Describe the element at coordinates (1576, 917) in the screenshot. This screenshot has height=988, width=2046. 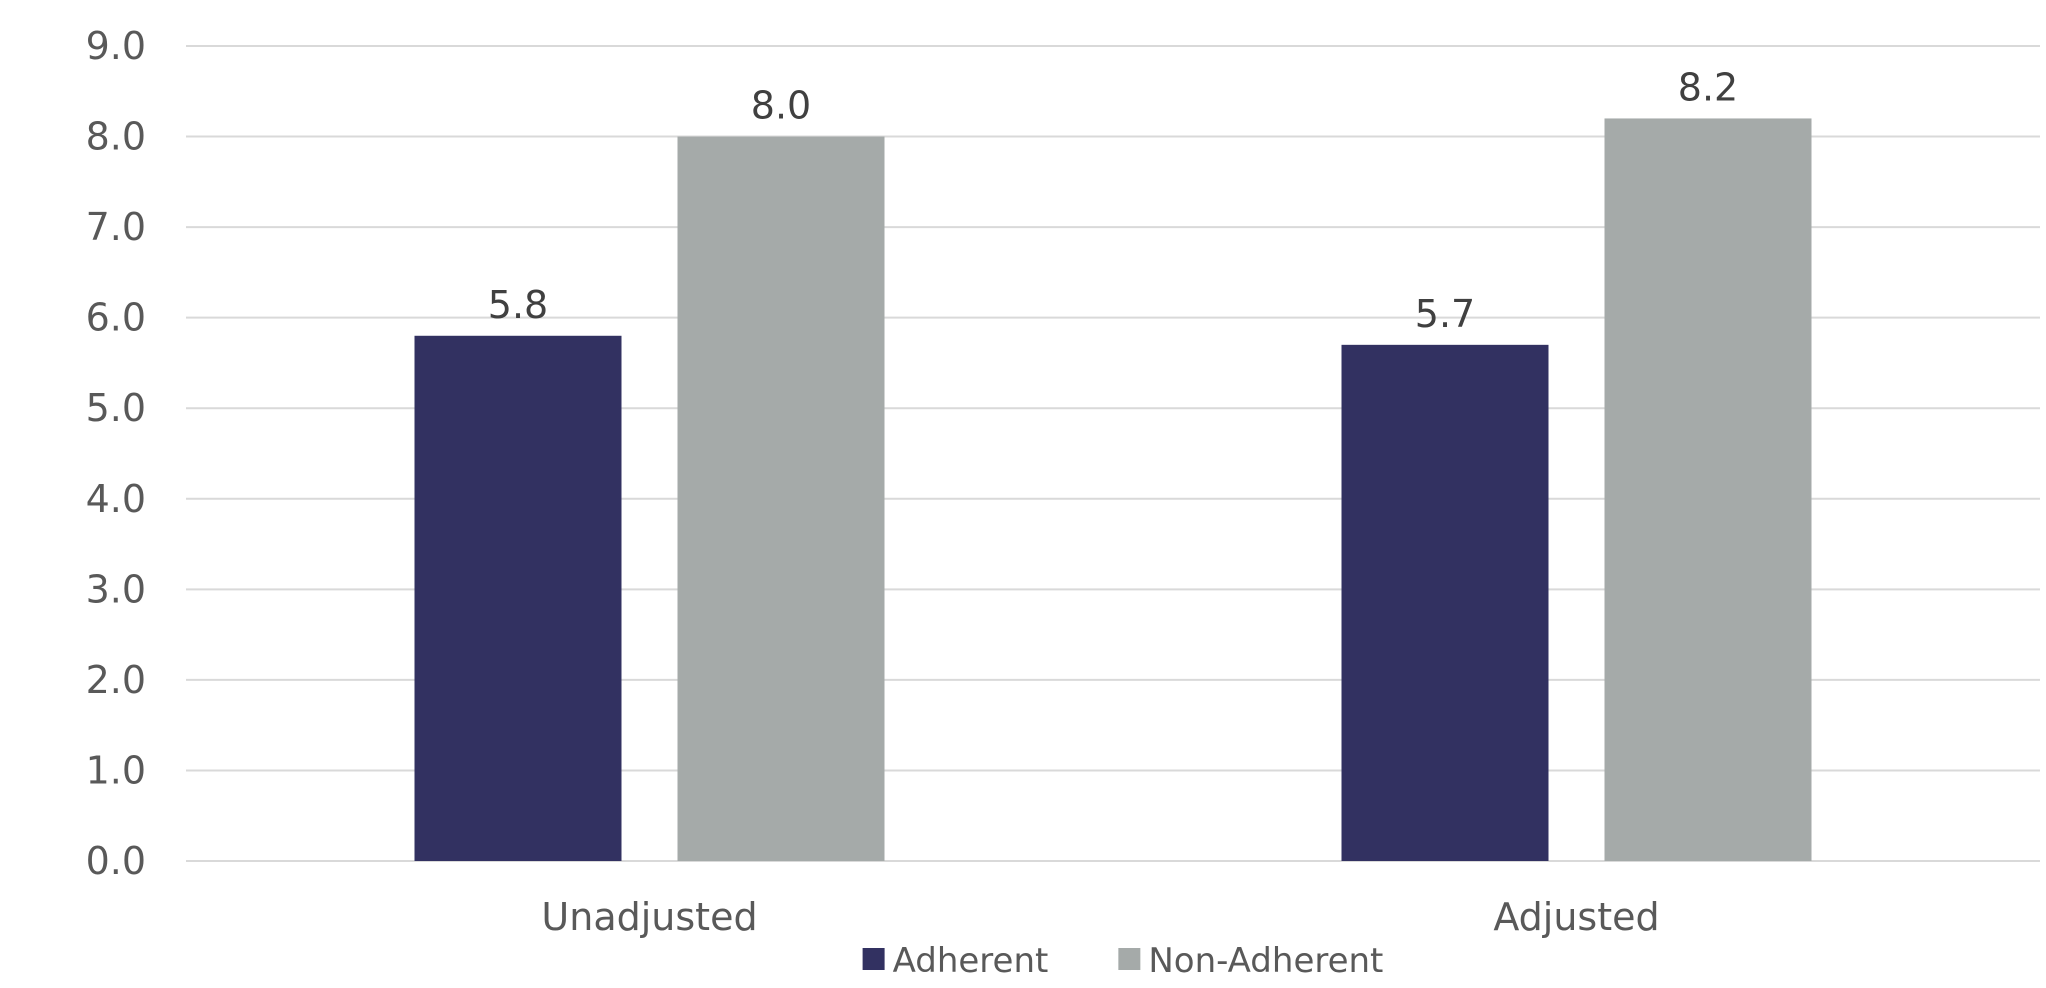
I see `x-category-label: Adjusted` at that location.